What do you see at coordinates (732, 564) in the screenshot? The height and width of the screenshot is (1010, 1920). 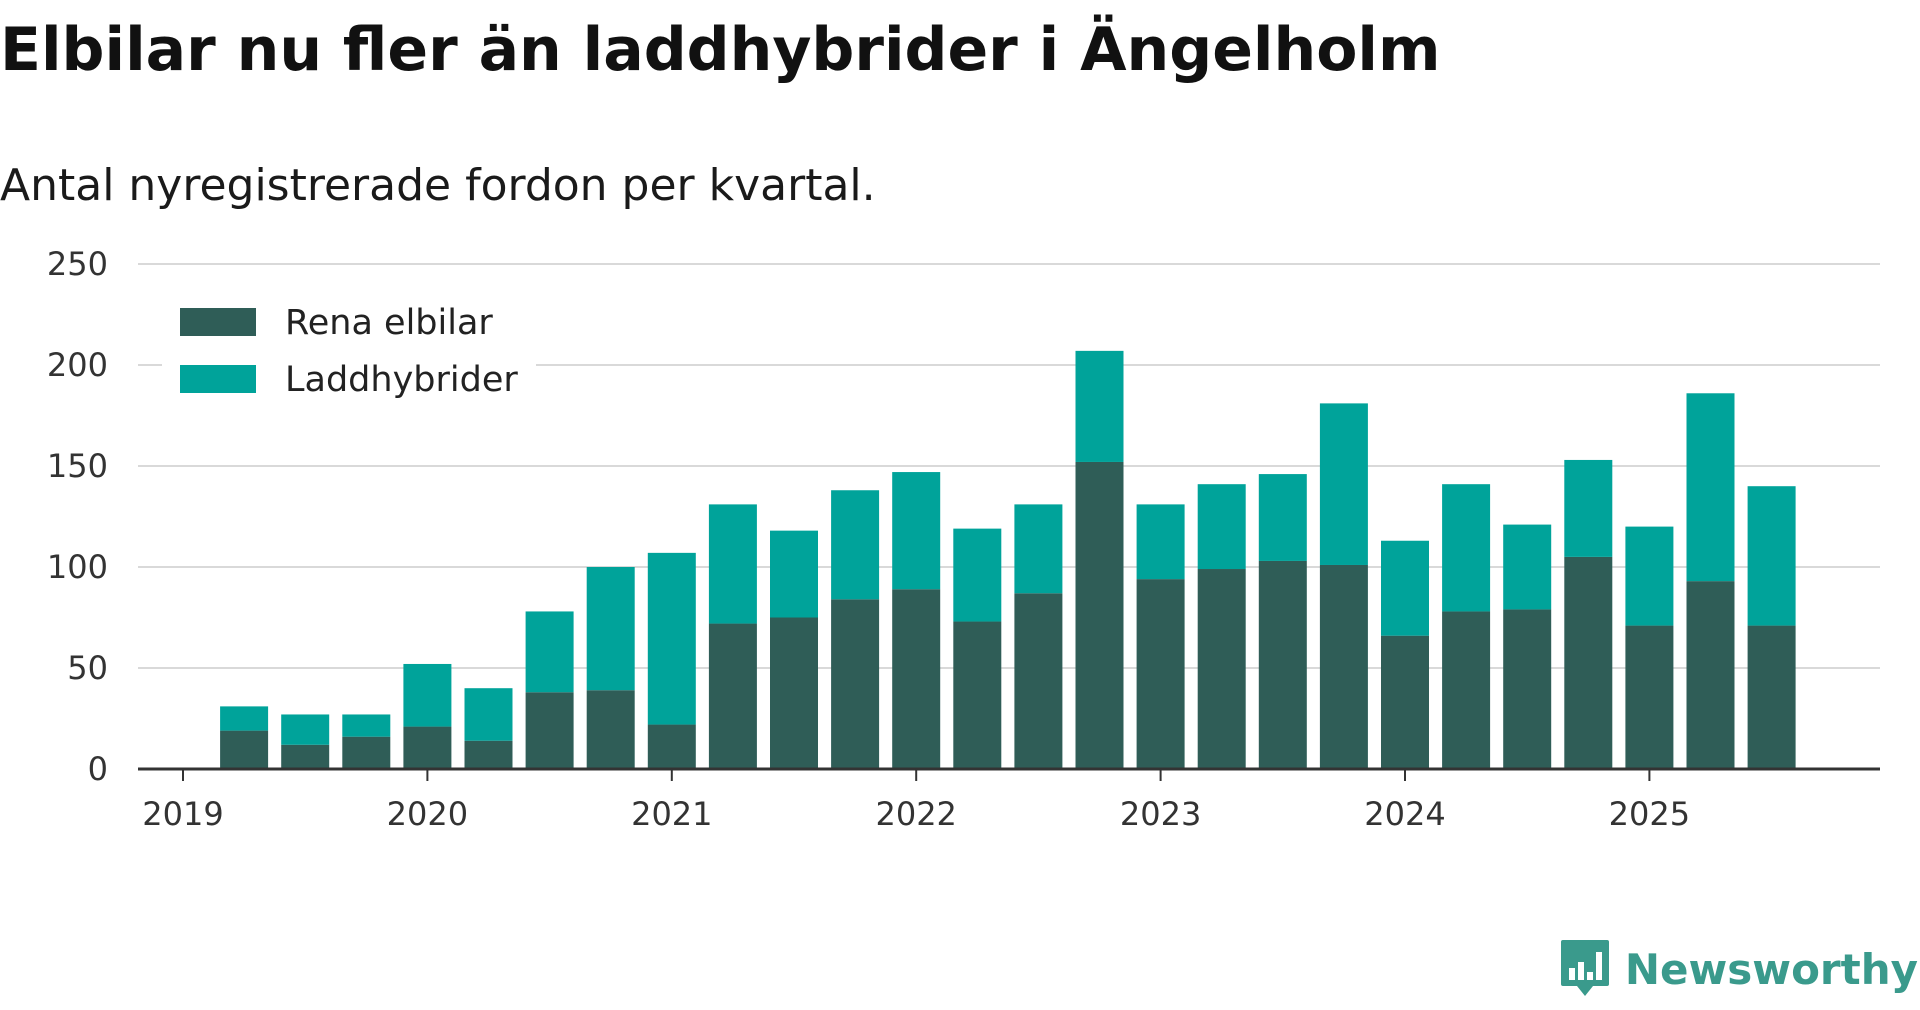 I see `bar-segment-laddhybrider: 2021 Q2 – Laddhybrider: 59` at bounding box center [732, 564].